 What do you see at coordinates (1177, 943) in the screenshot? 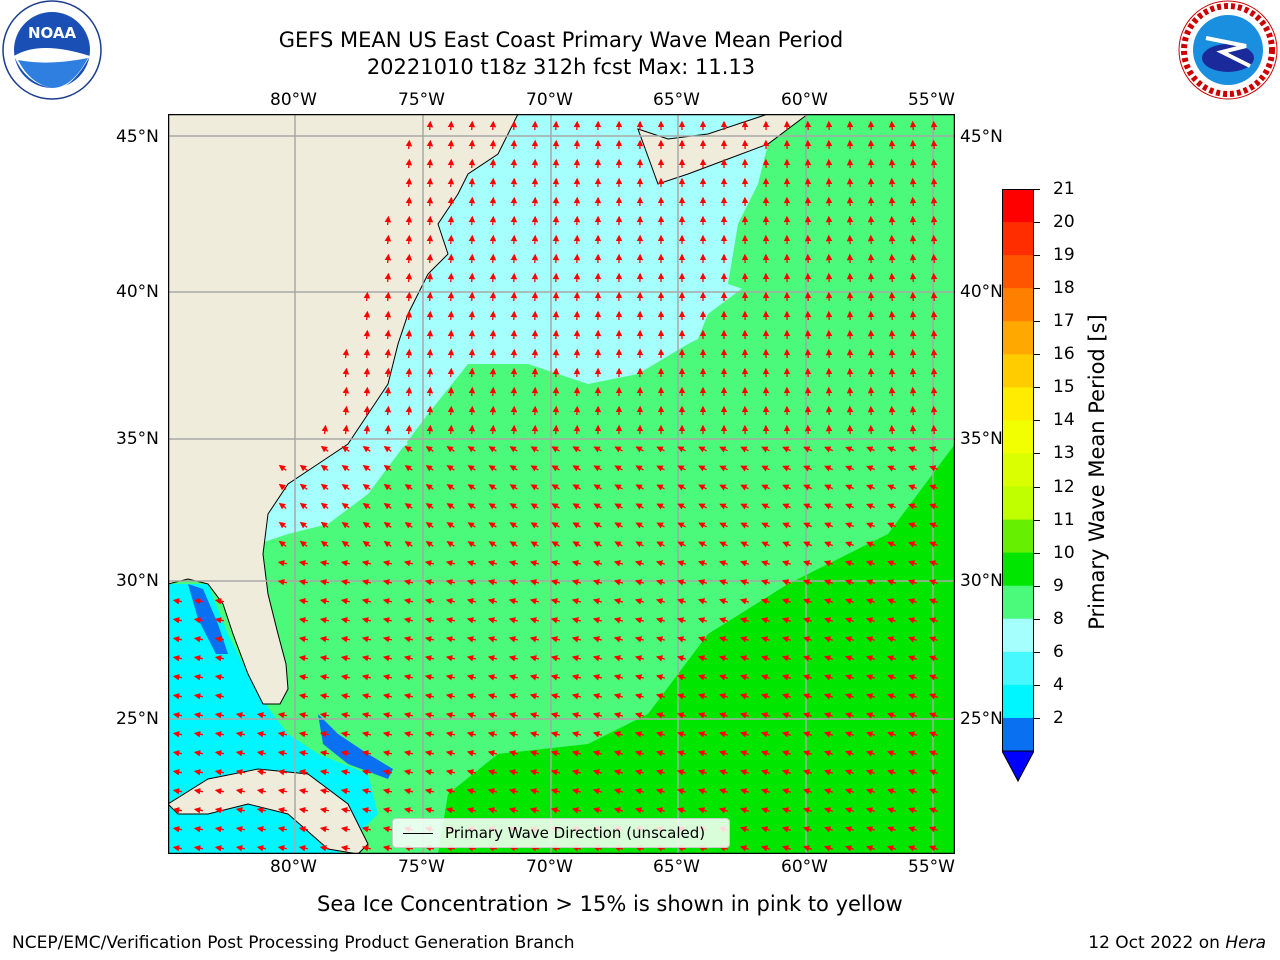
I see `footer-date: 12 Oct 2022 on Hera` at bounding box center [1177, 943].